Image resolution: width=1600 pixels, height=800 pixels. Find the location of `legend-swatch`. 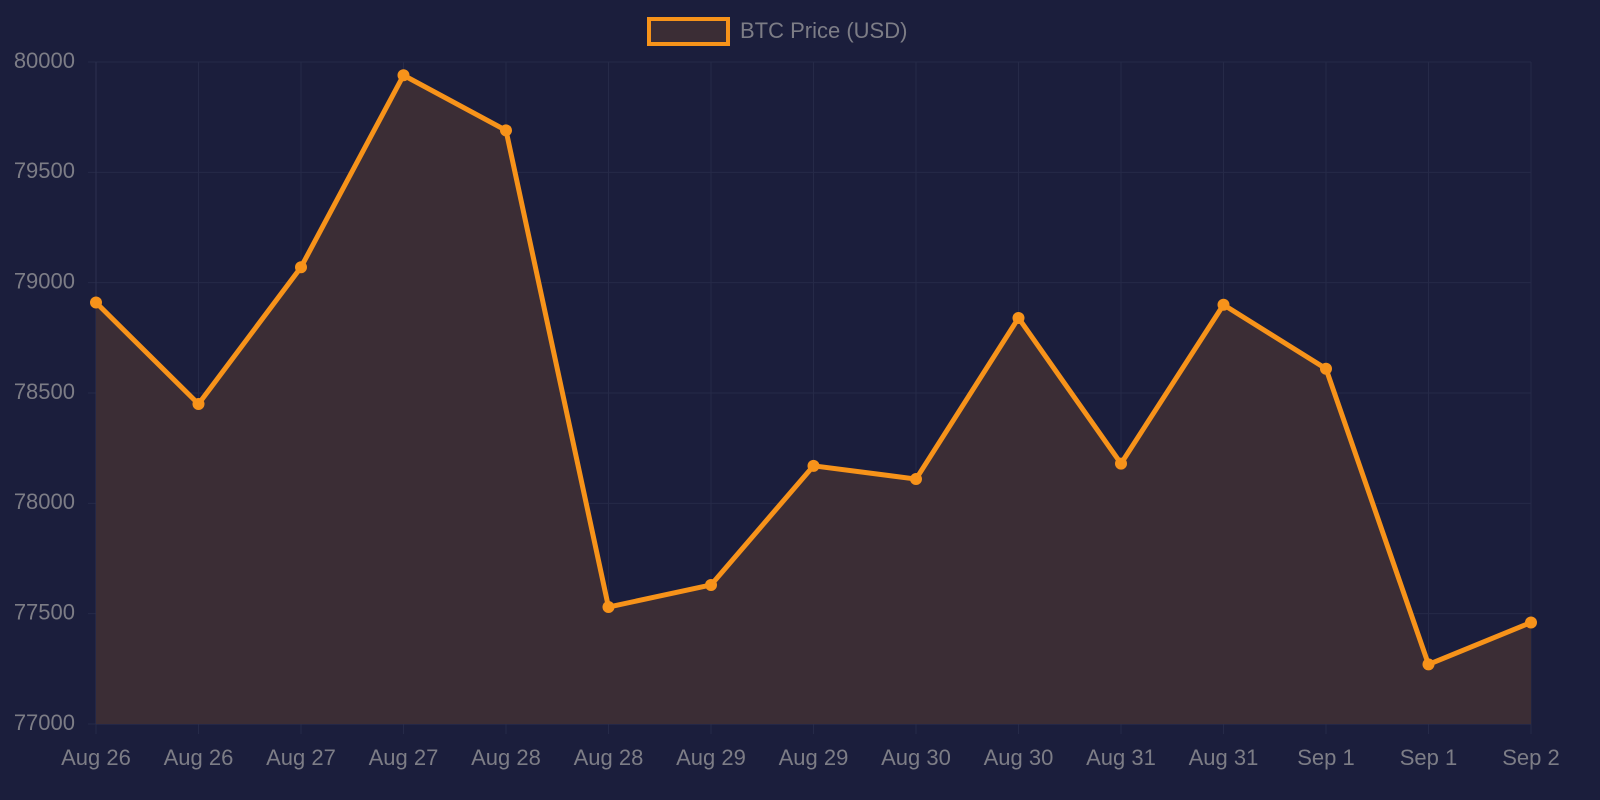

legend-swatch is located at coordinates (688, 31).